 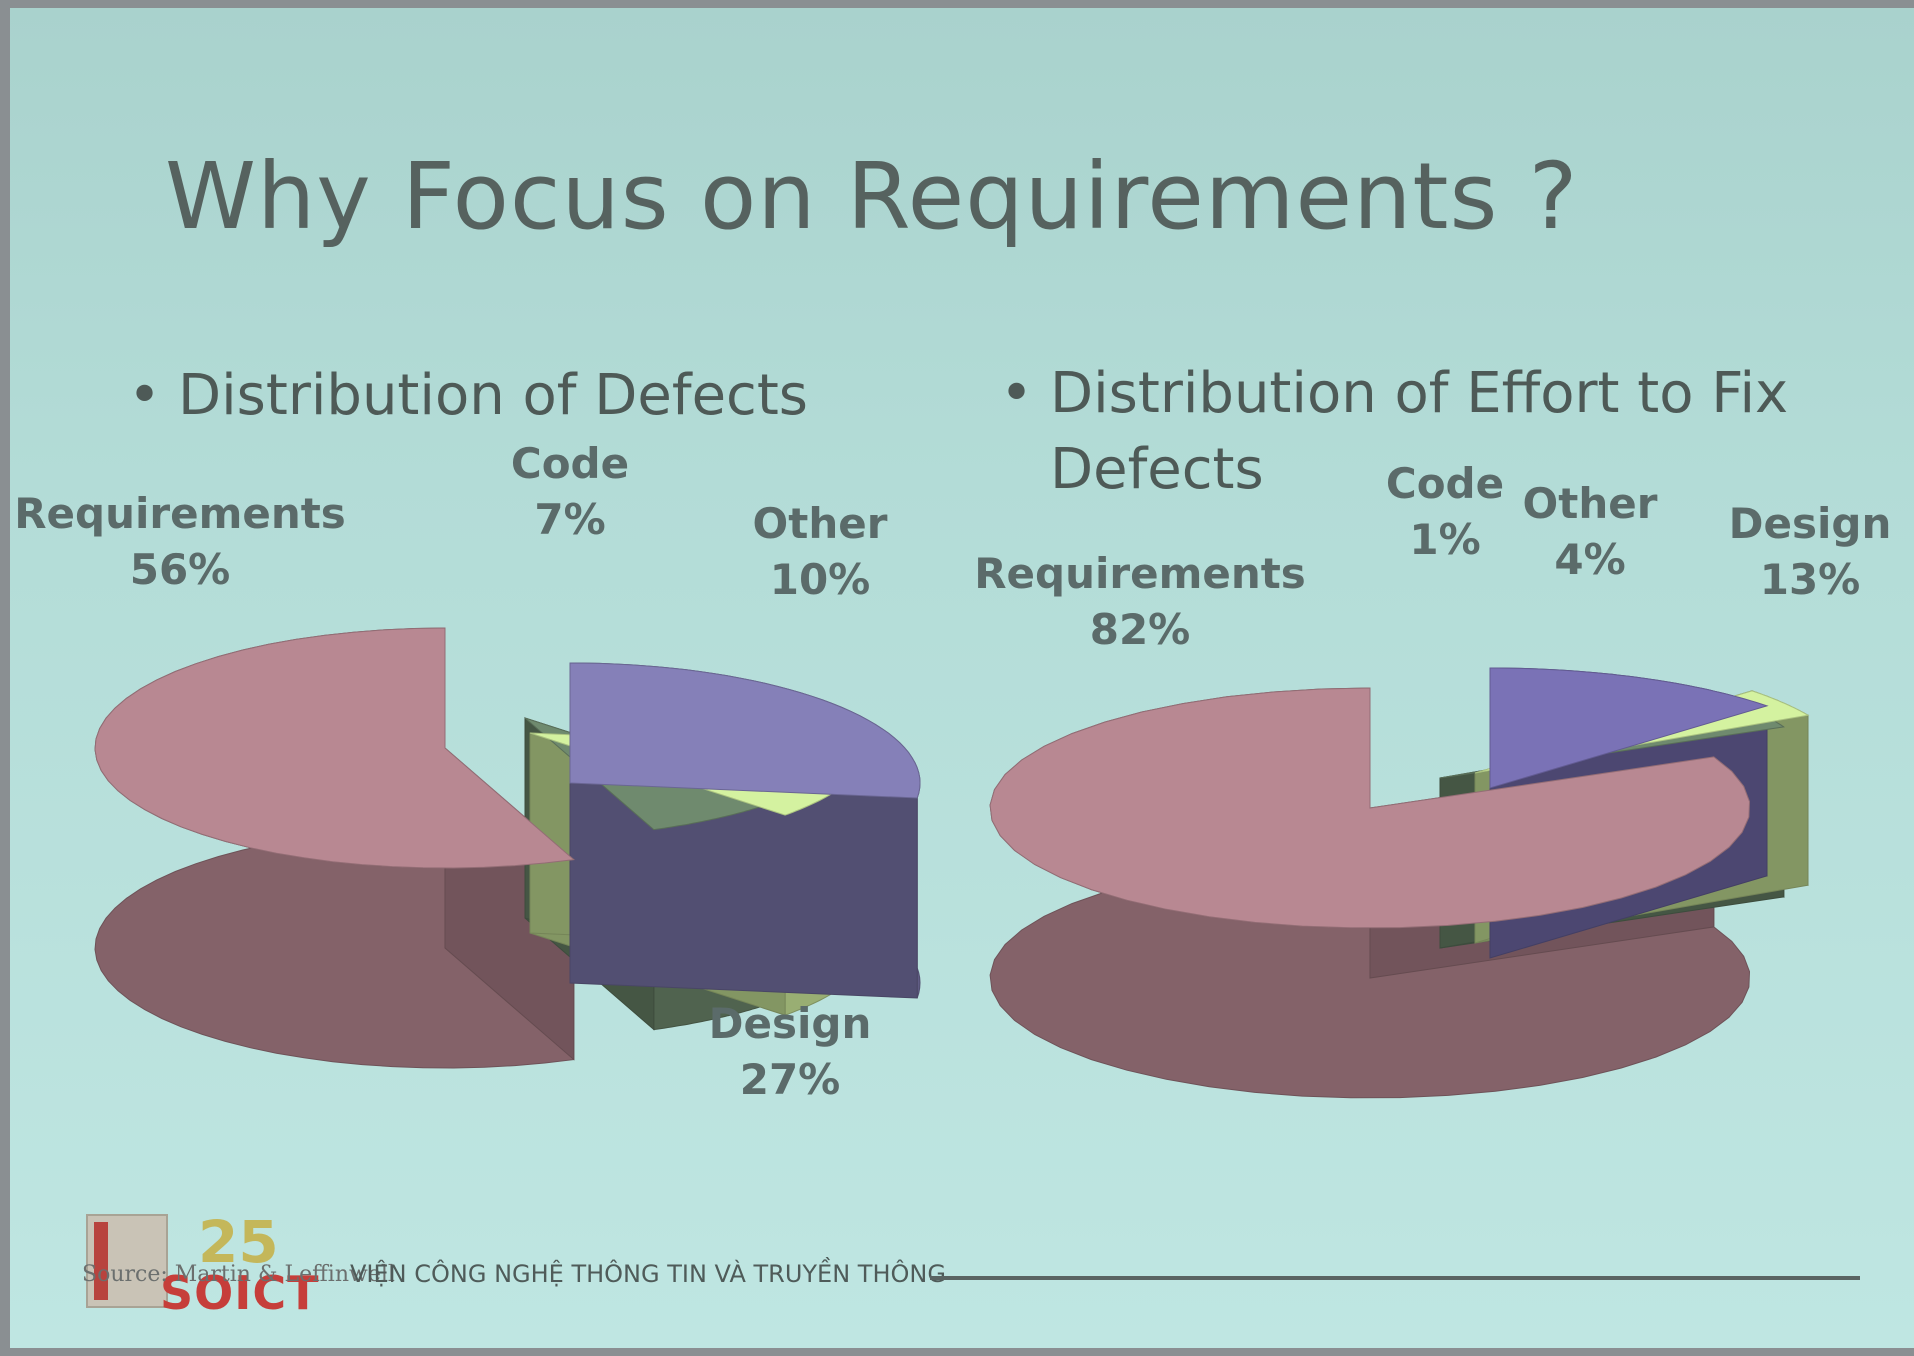 What do you see at coordinates (1140, 629) in the screenshot?
I see `slice-value-requirements: 82%` at bounding box center [1140, 629].